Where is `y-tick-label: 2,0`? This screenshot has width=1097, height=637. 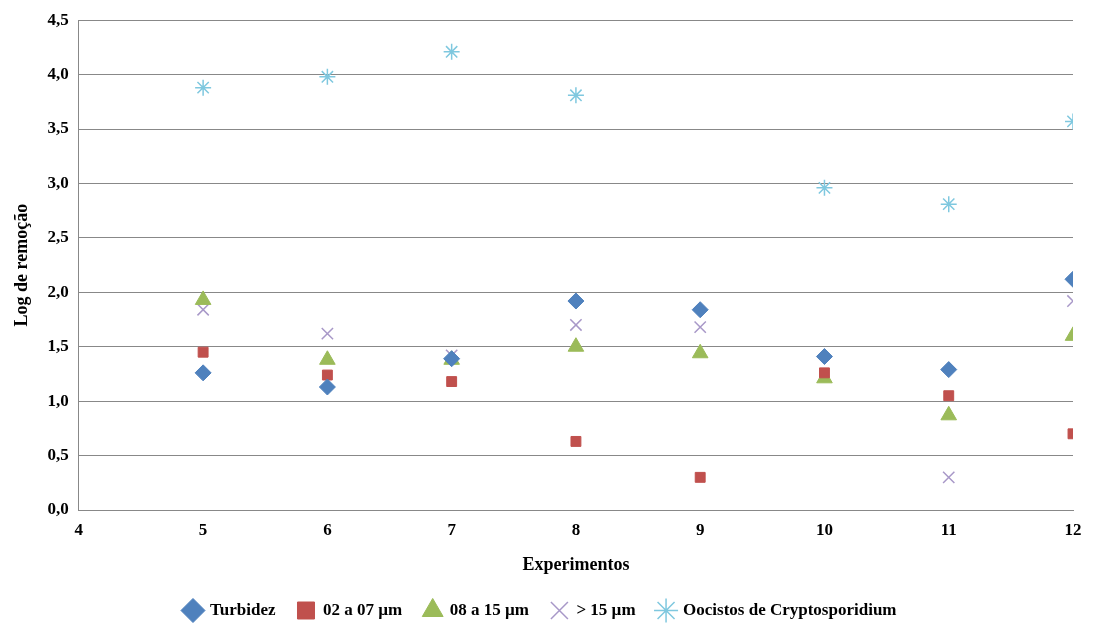 y-tick-label: 2,0 is located at coordinates (58, 291).